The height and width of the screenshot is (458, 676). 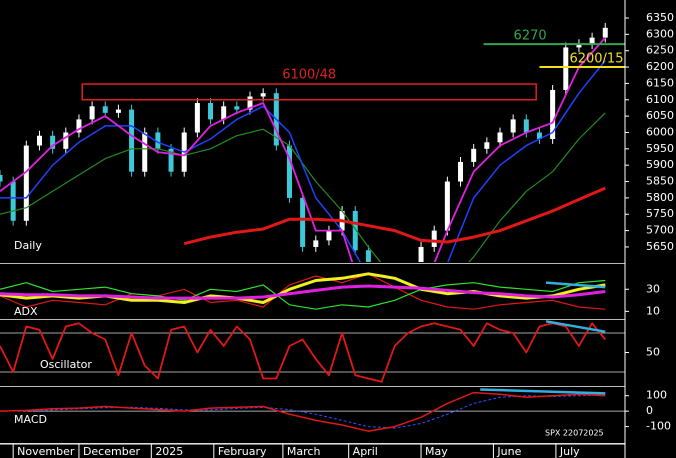 What do you see at coordinates (660, 164) in the screenshot?
I see `y-tick-label: 5900` at bounding box center [660, 164].